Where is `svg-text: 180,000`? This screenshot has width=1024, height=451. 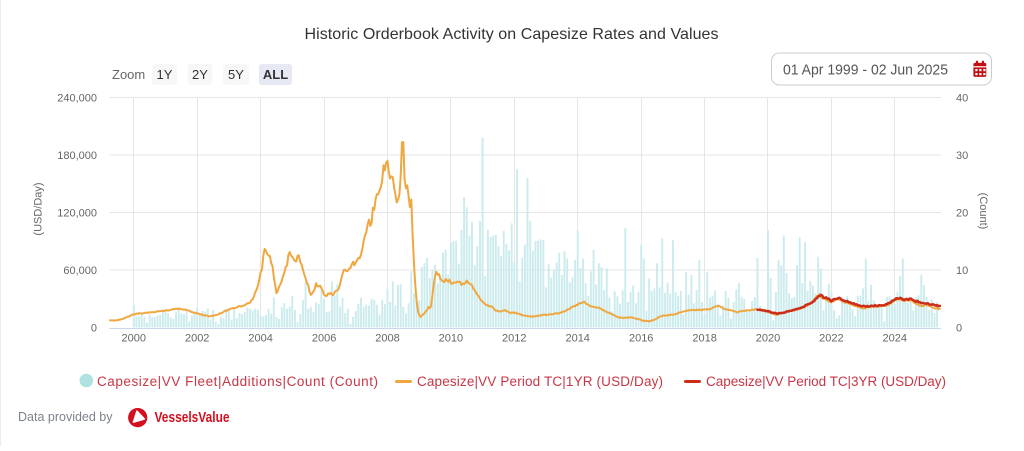 svg-text: 180,000 is located at coordinates (77, 156).